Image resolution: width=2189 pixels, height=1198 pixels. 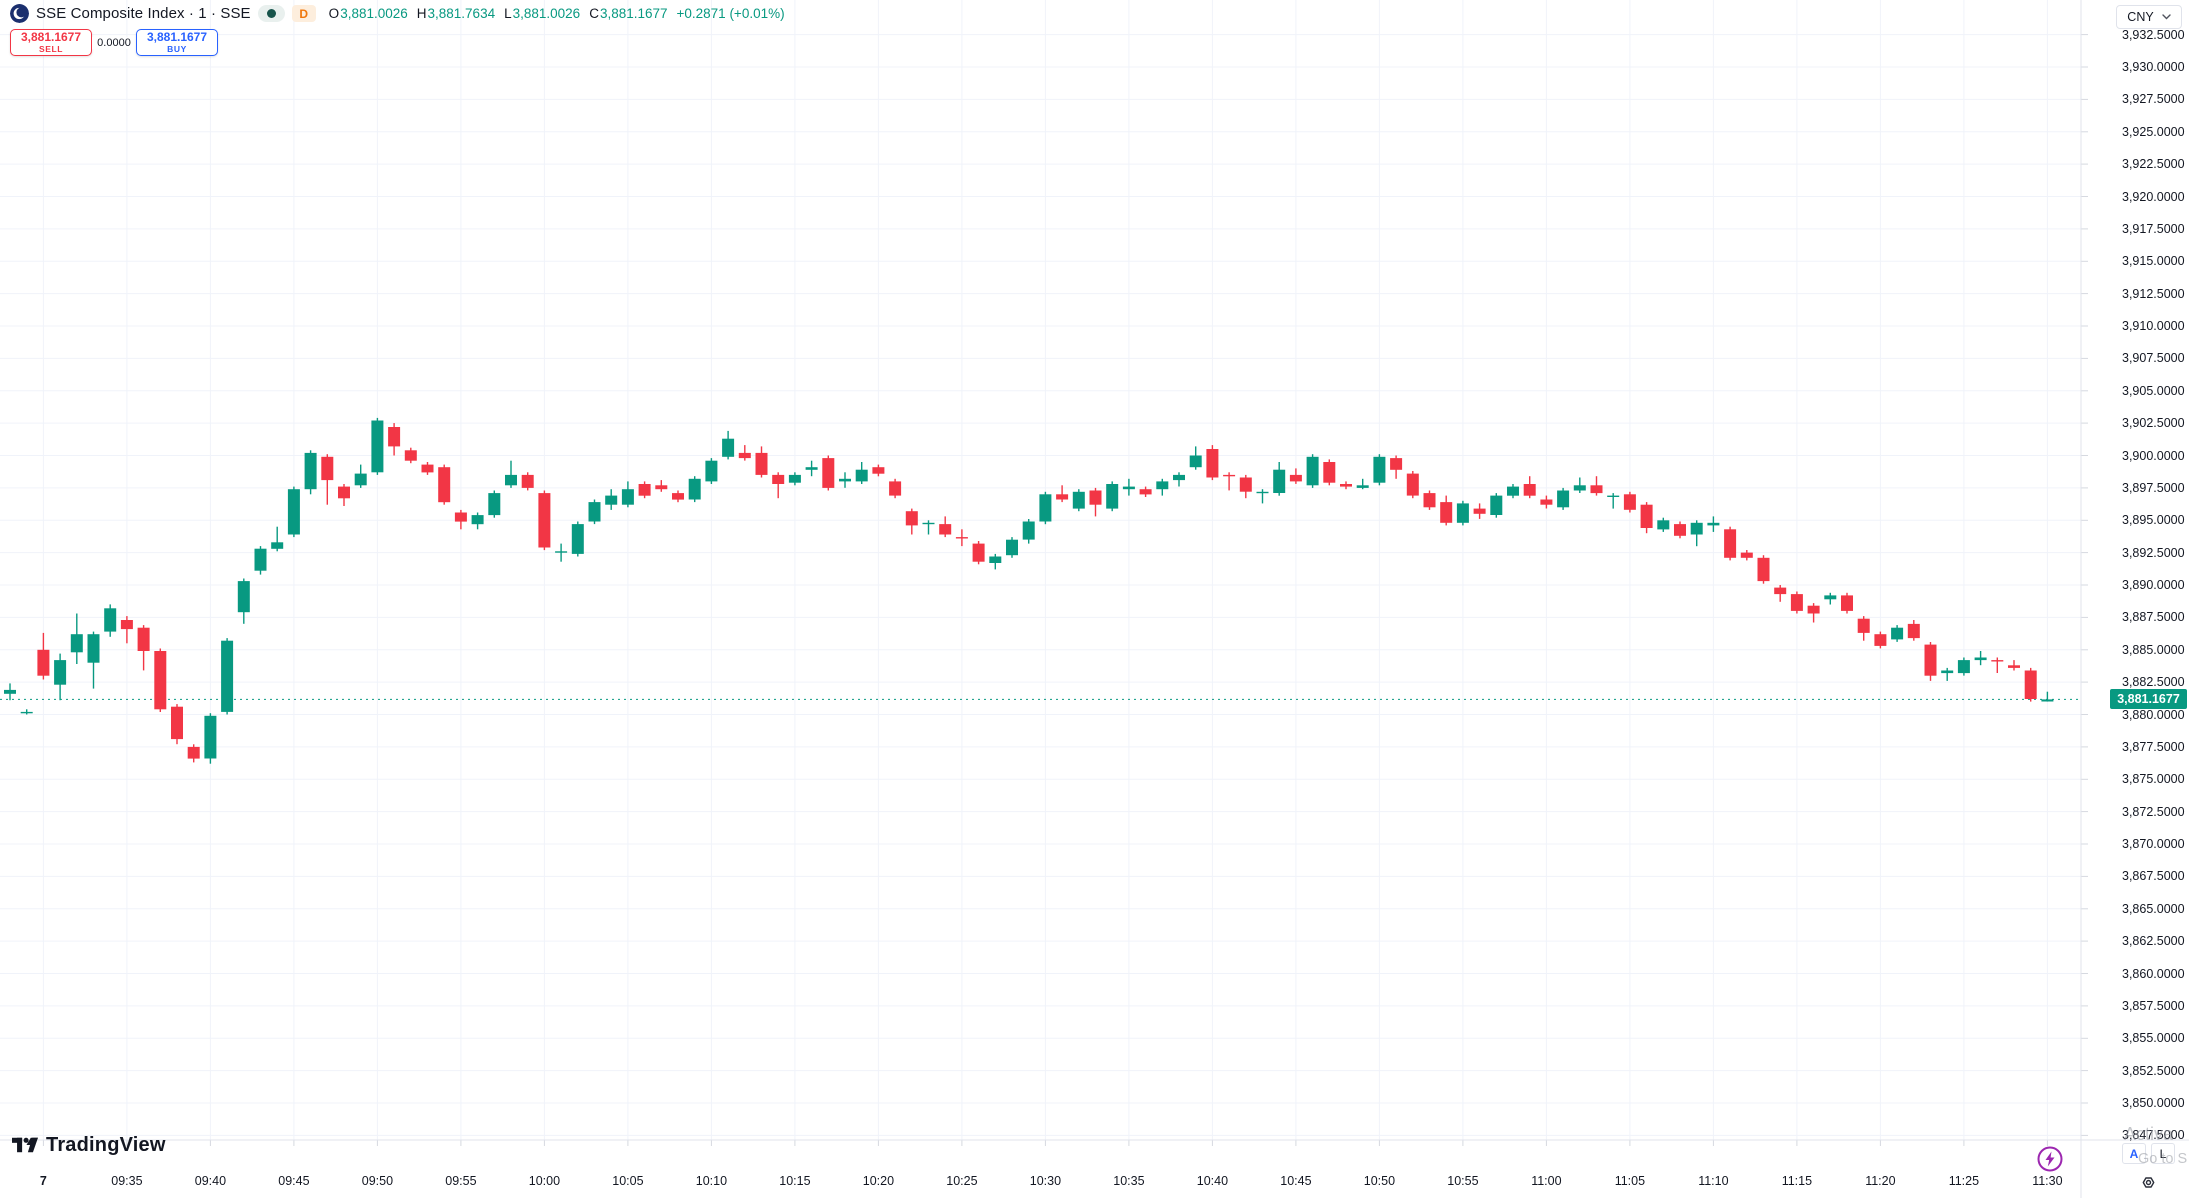 What do you see at coordinates (2153, 293) in the screenshot?
I see `price-axis-label: 3,912.5000` at bounding box center [2153, 293].